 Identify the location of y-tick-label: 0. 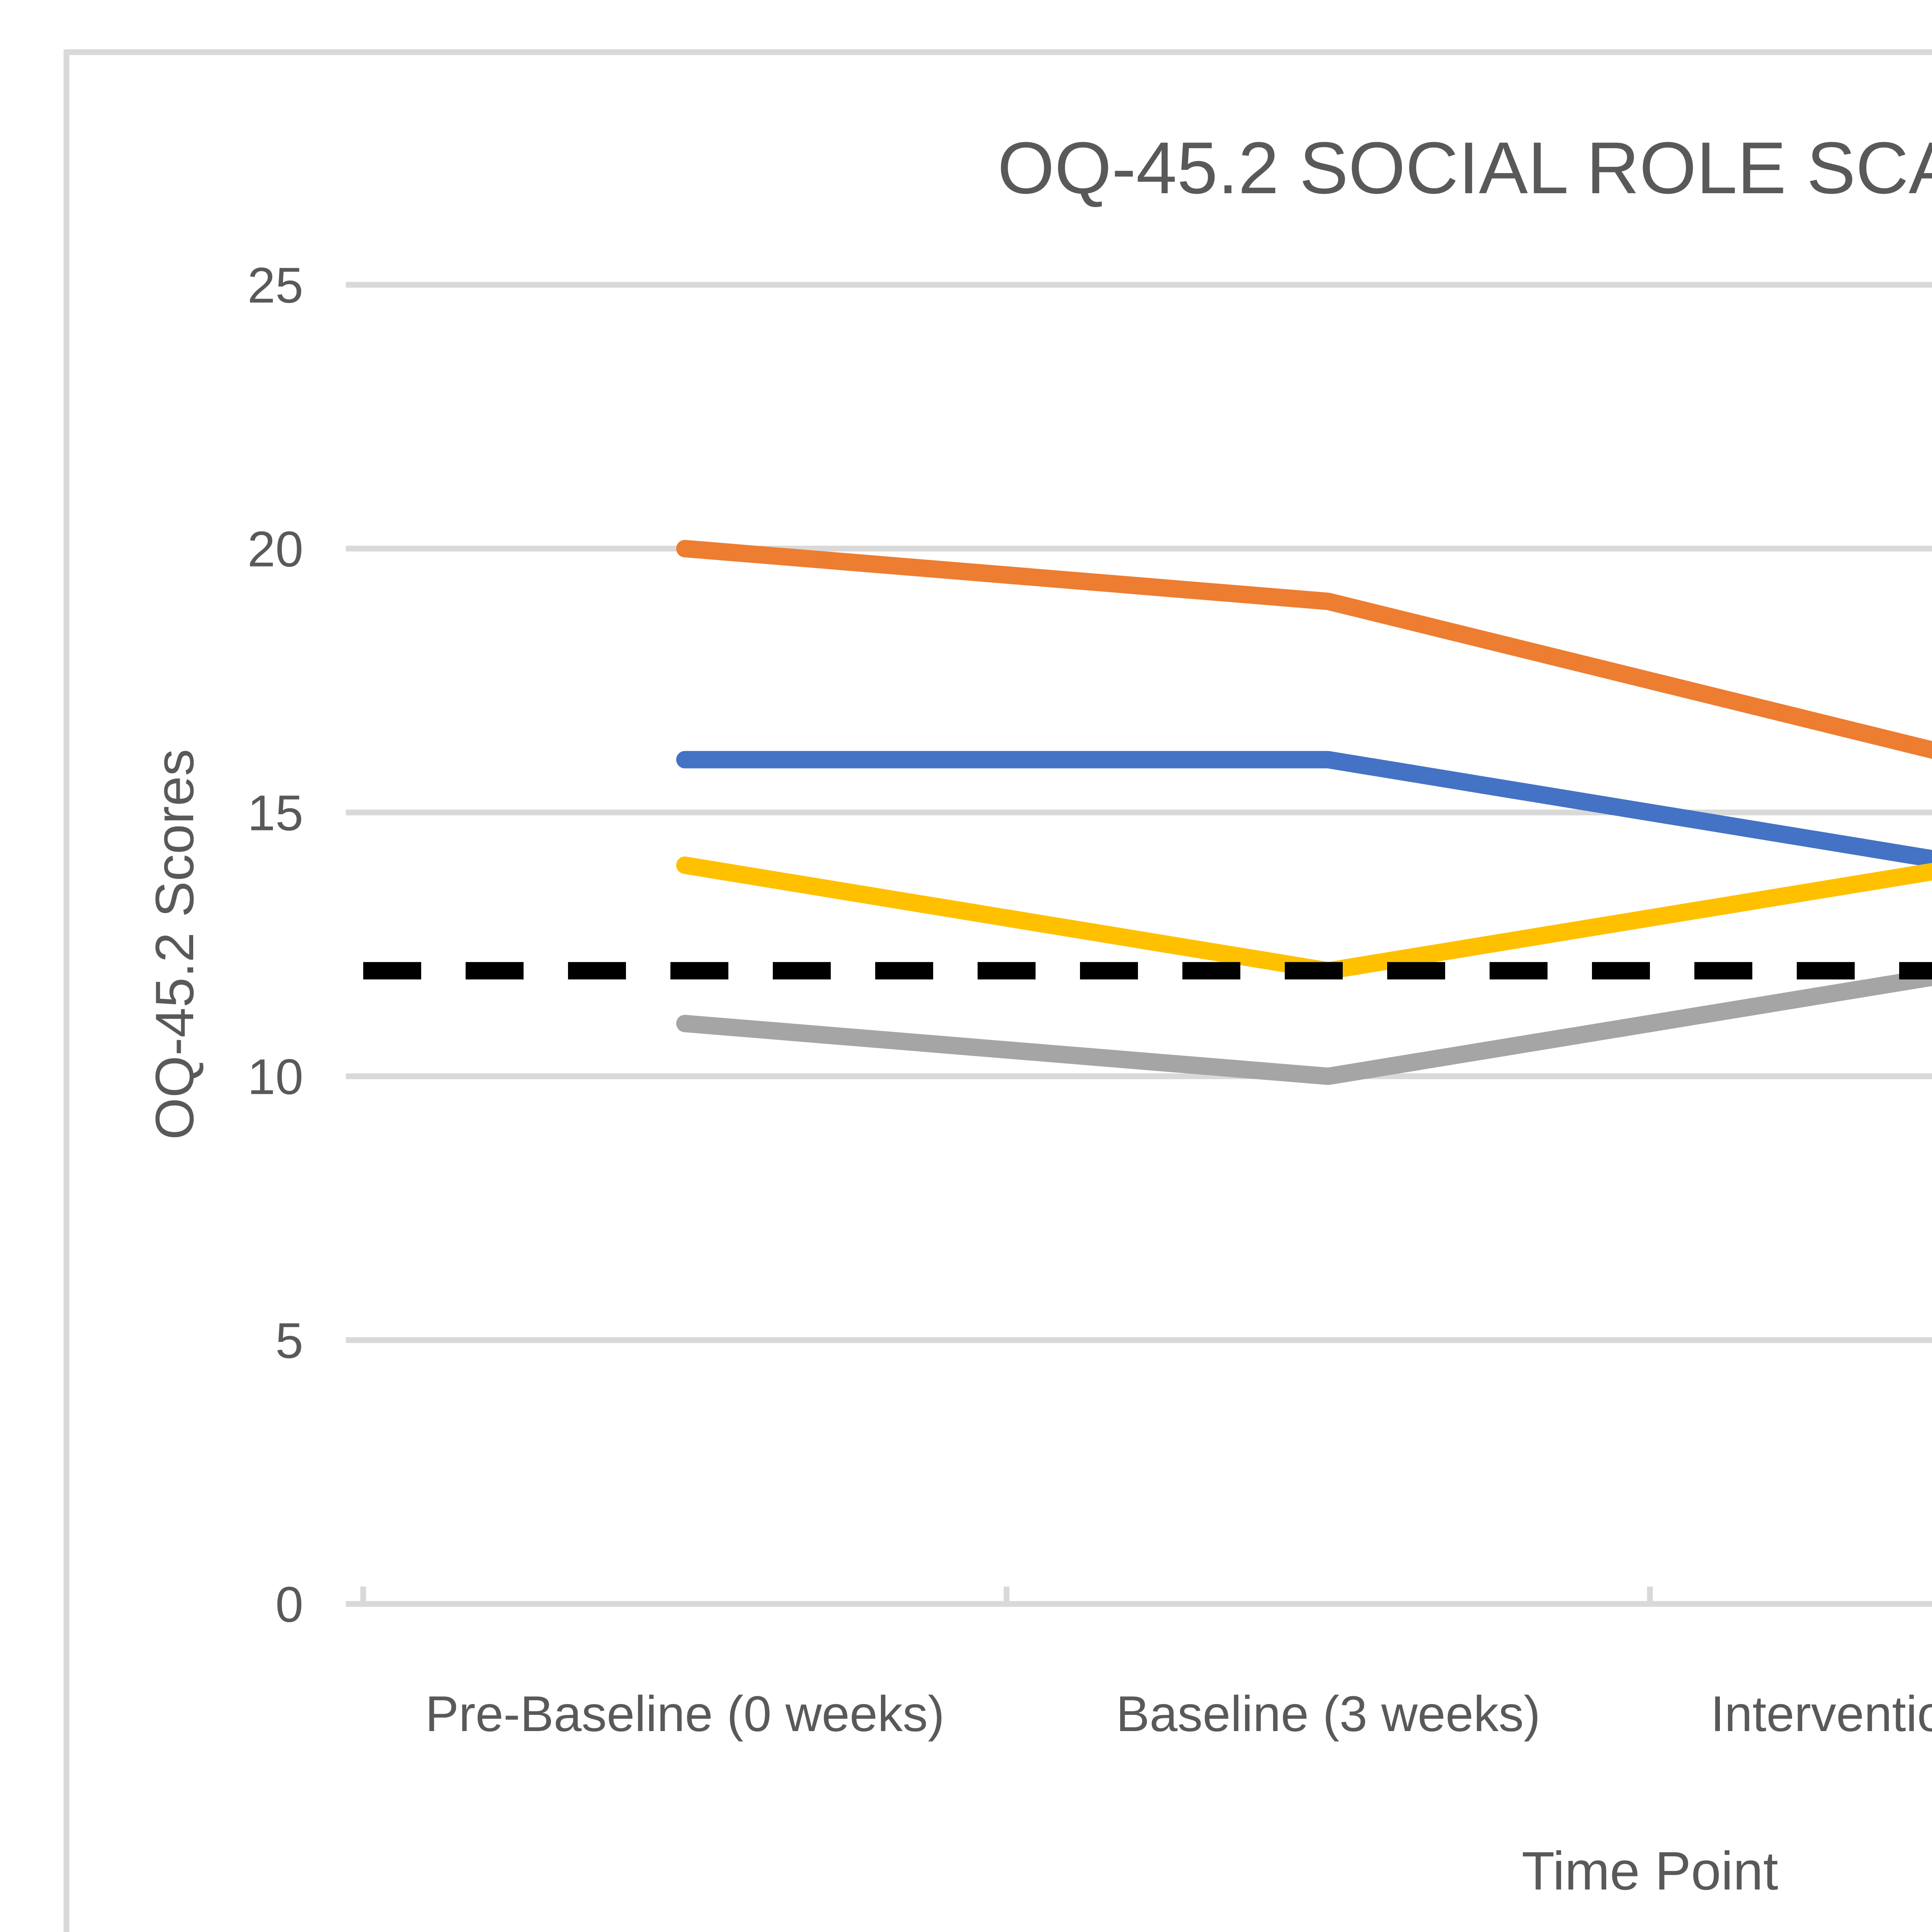
(289, 1604).